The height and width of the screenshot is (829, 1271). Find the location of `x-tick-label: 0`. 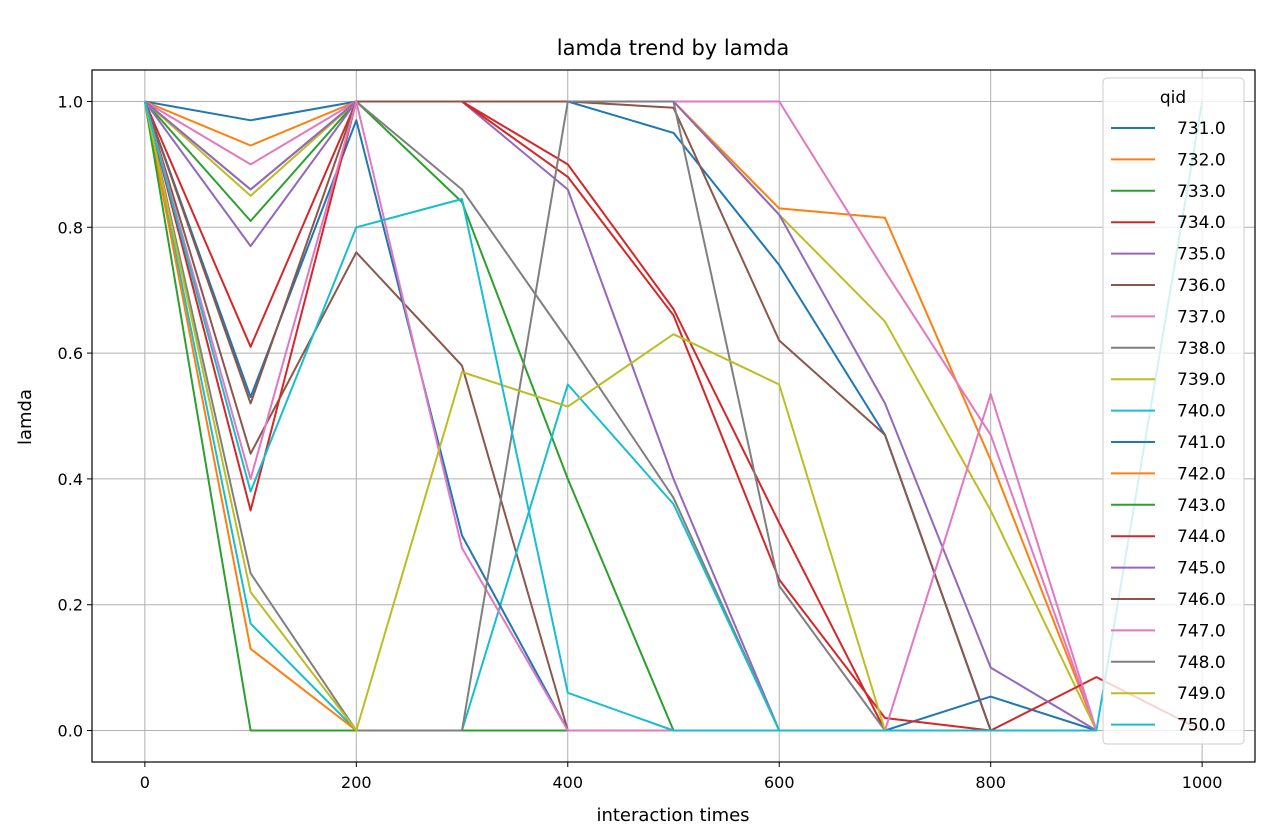

x-tick-label: 0 is located at coordinates (145, 782).